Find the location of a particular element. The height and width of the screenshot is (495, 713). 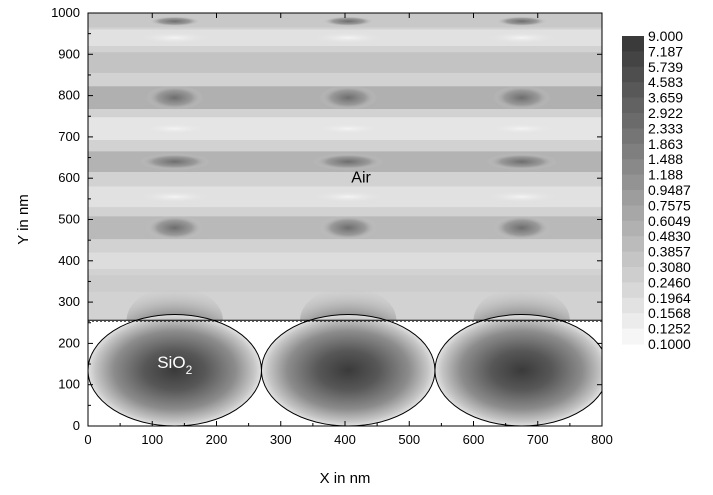

x-tick-label: 200 is located at coordinates (217, 439).